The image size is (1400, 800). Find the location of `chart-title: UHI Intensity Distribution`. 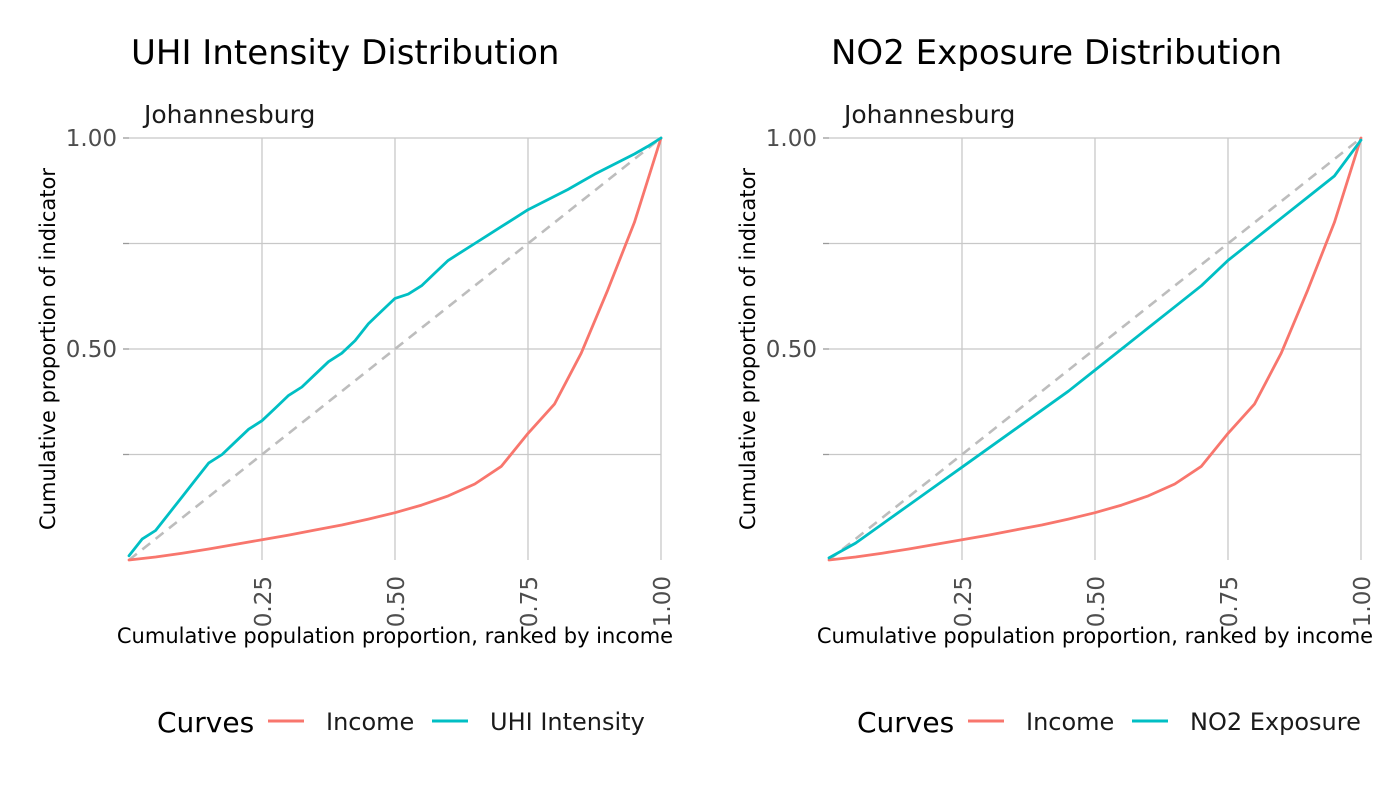

chart-title: UHI Intensity Distribution is located at coordinates (345, 53).